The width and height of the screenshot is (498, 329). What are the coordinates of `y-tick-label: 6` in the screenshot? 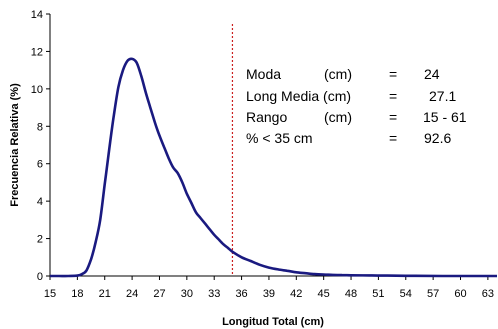 It's located at (40, 165).